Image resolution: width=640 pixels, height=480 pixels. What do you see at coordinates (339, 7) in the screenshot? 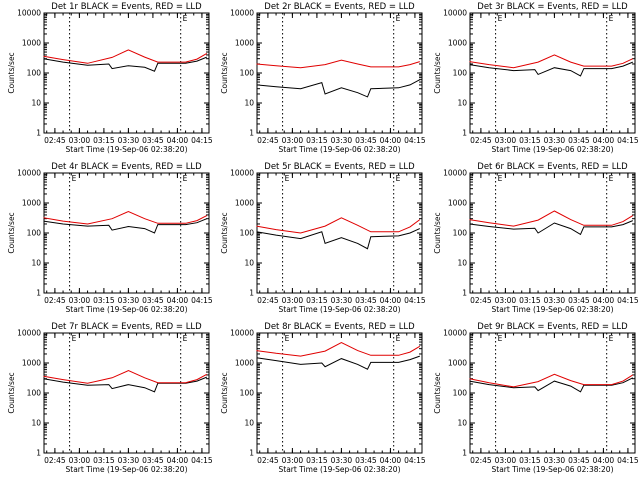
I see `plot-title: Det 2r BLACK = Events, RED = LLD` at bounding box center [339, 7].